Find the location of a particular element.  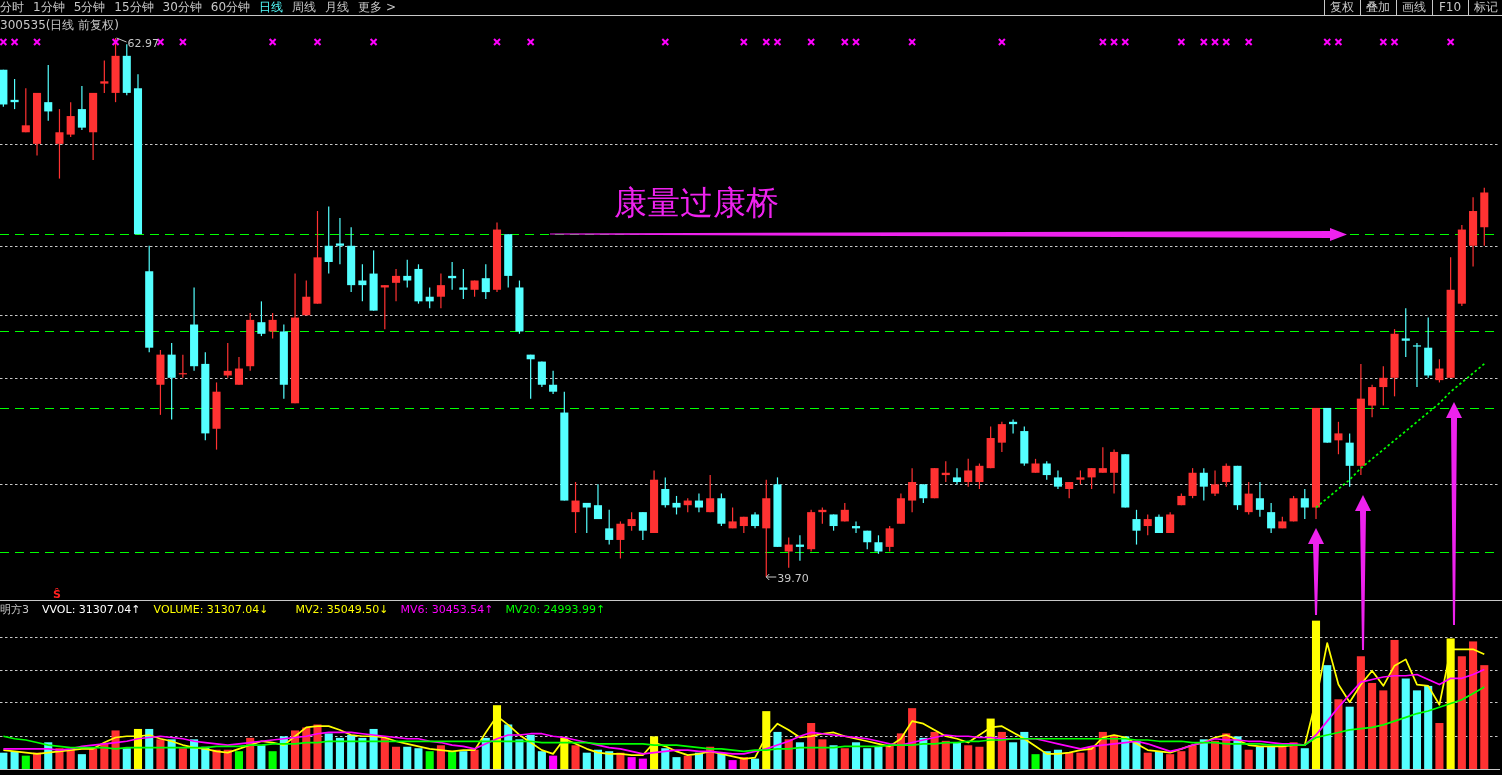

text: MV6: 30453.54↑ is located at coordinates (447, 609).